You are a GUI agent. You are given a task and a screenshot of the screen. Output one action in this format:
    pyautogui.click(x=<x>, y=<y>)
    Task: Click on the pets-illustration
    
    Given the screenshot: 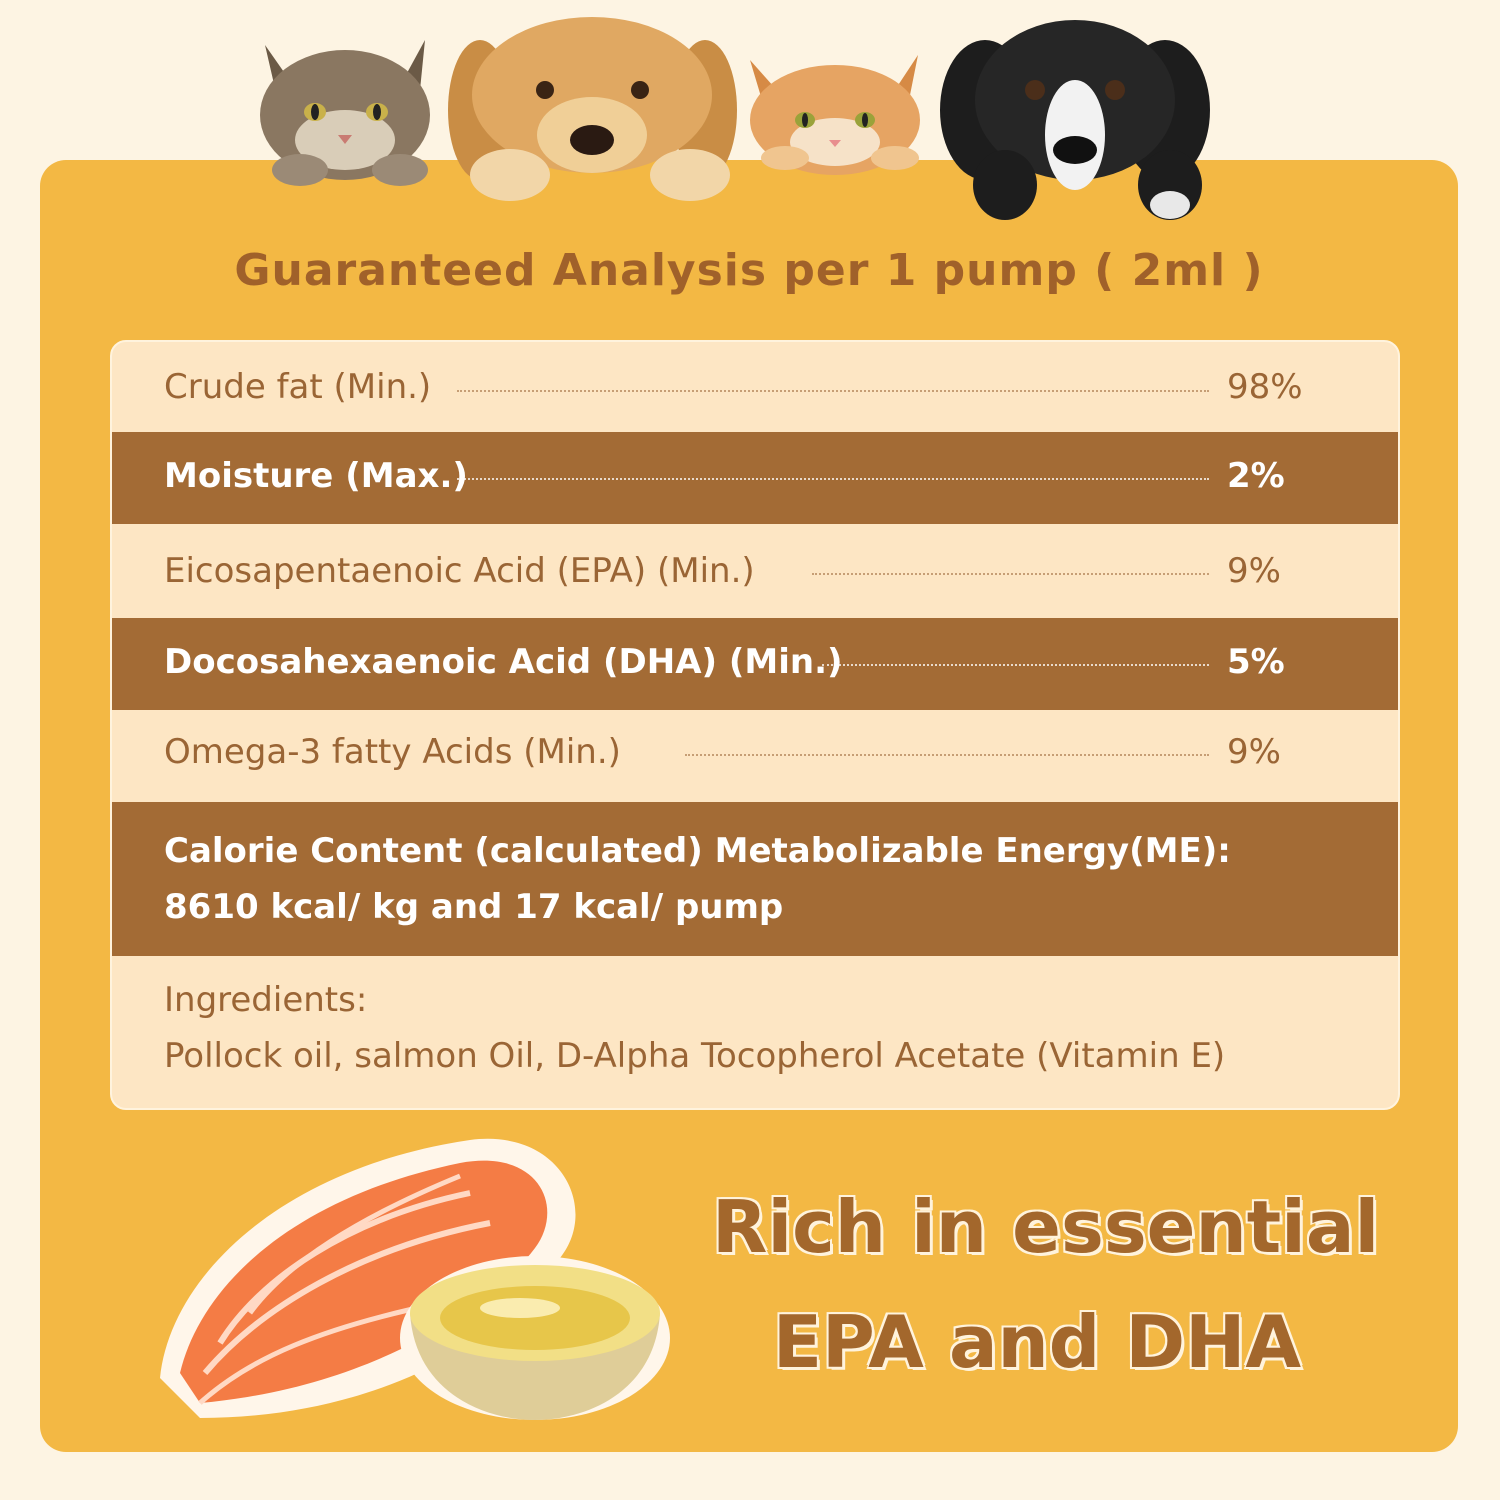 What is the action you would take?
    pyautogui.click(x=735, y=118)
    